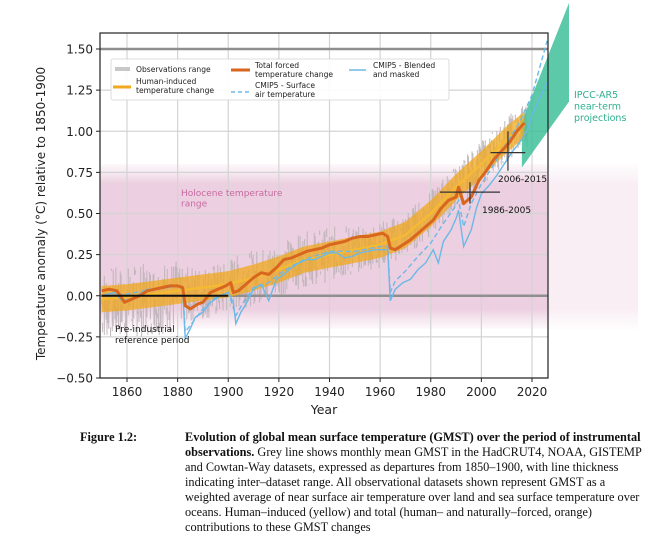  What do you see at coordinates (396, 74) in the screenshot?
I see `legend-label-cmip5-blended: and masked` at bounding box center [396, 74].